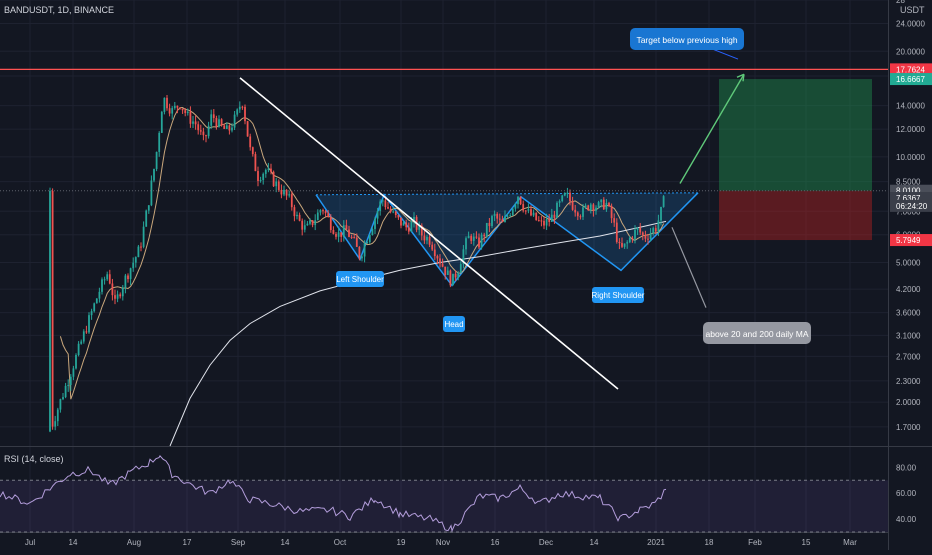 The image size is (932, 555). Describe the element at coordinates (740, 77) in the screenshot. I see `target-arrowhead` at that location.